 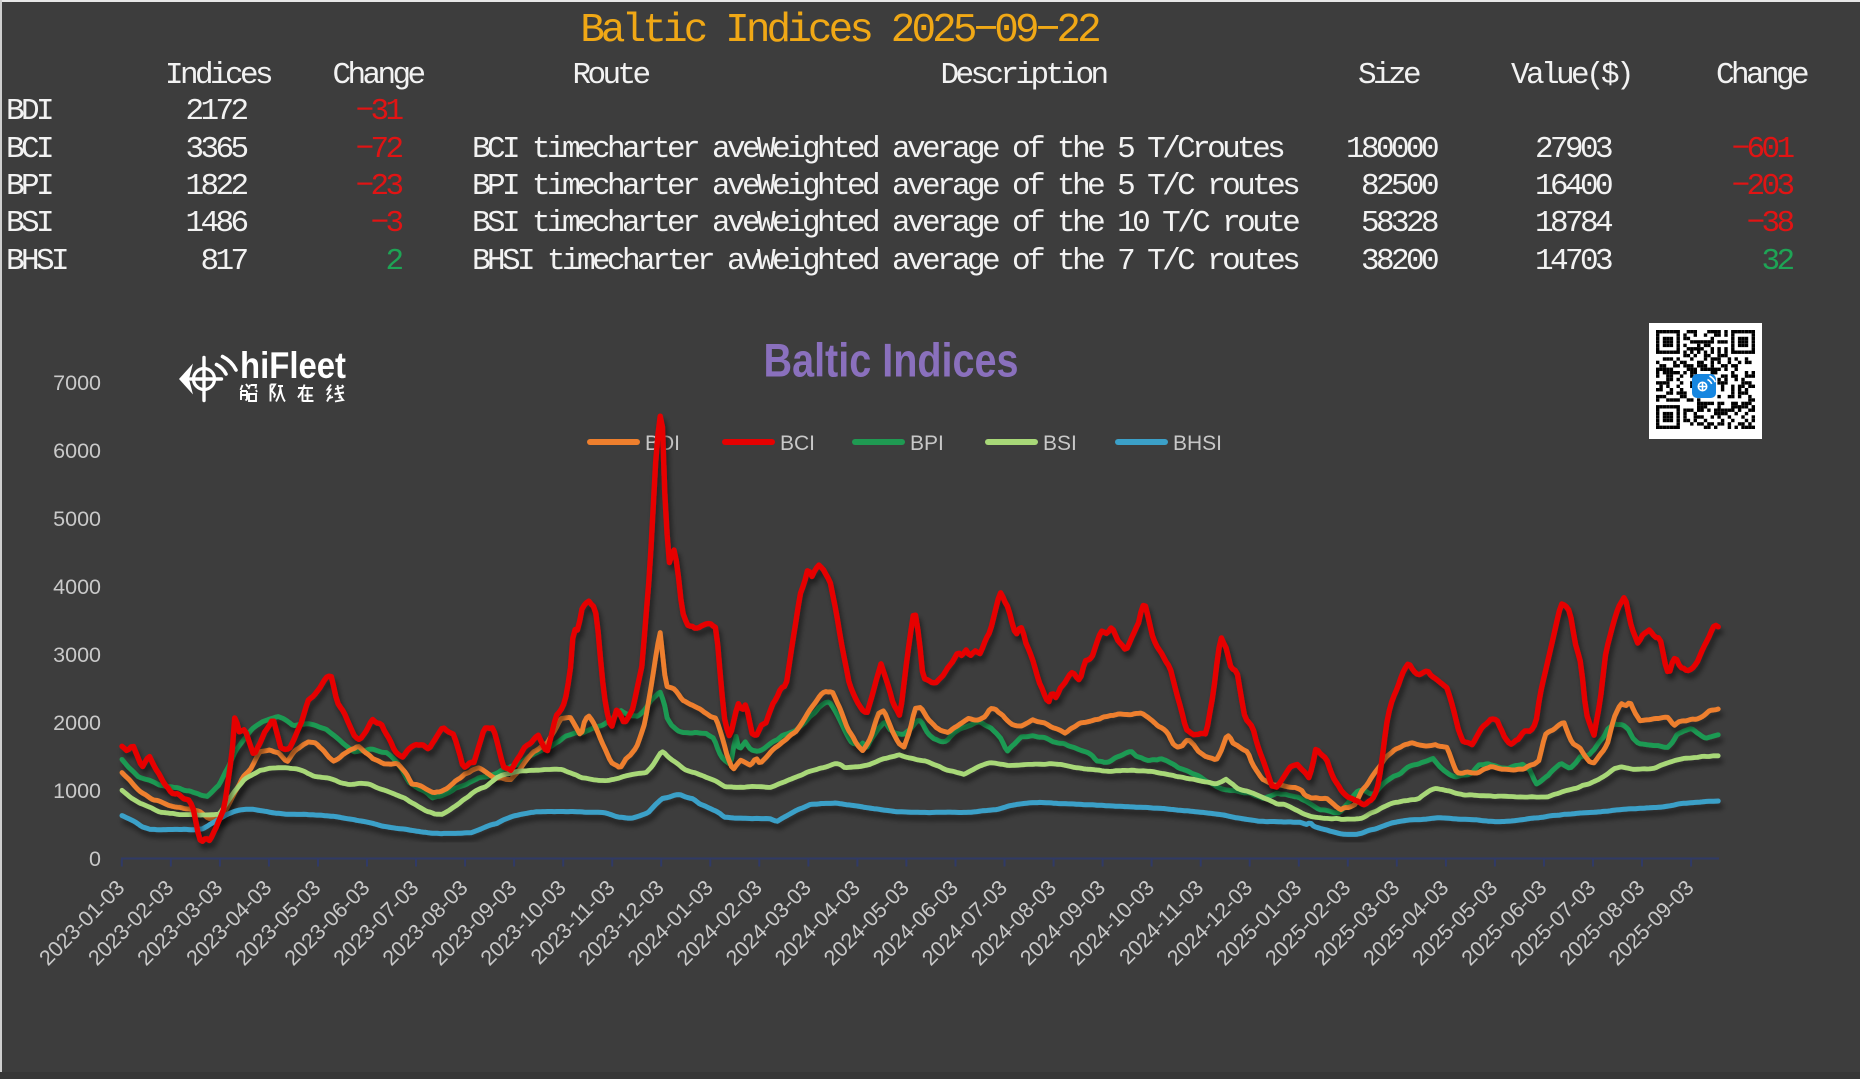 What do you see at coordinates (77, 791) in the screenshot?
I see `svg-text: 1000` at bounding box center [77, 791].